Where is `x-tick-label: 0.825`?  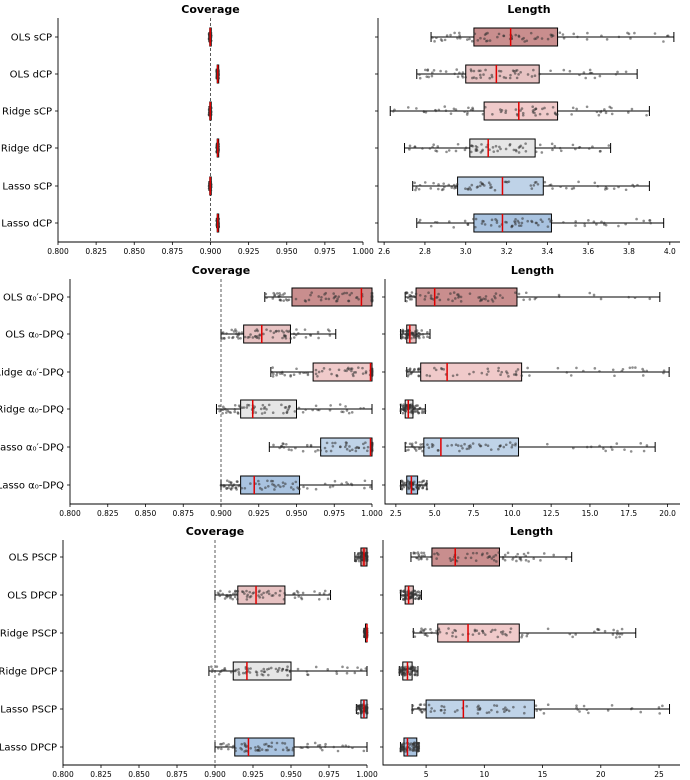 x-tick-label: 0.825 is located at coordinates (108, 513).